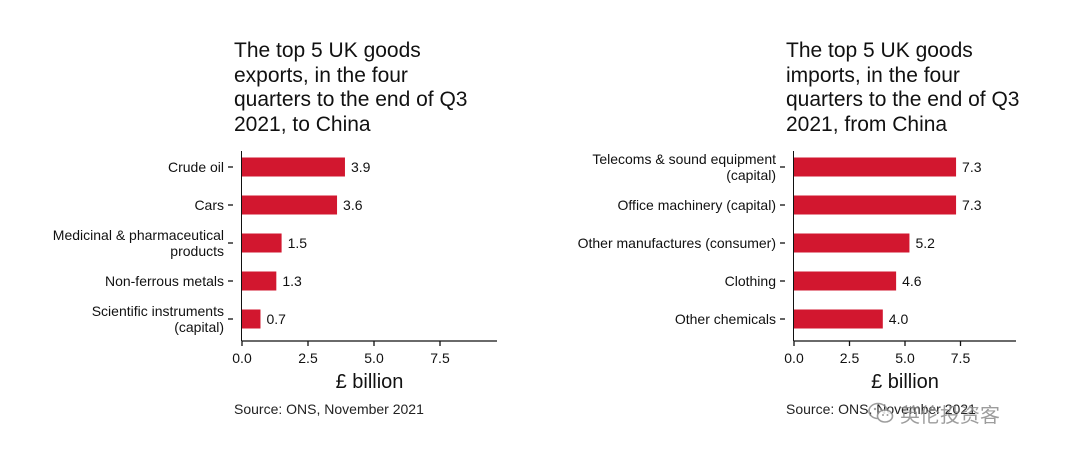 Image resolution: width=1080 pixels, height=461 pixels. What do you see at coordinates (292, 281) in the screenshot?
I see `bar-value-label: 1.3` at bounding box center [292, 281].